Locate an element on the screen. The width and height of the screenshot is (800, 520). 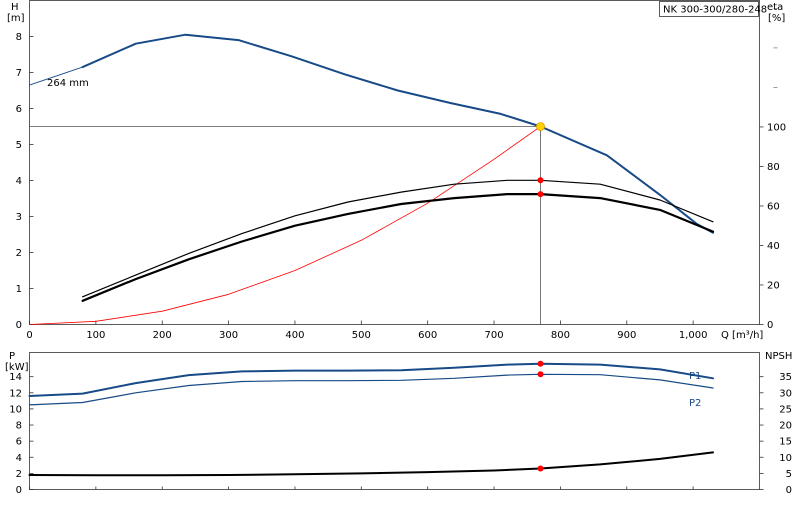
x-tick-label: 900 is located at coordinates (626, 335).